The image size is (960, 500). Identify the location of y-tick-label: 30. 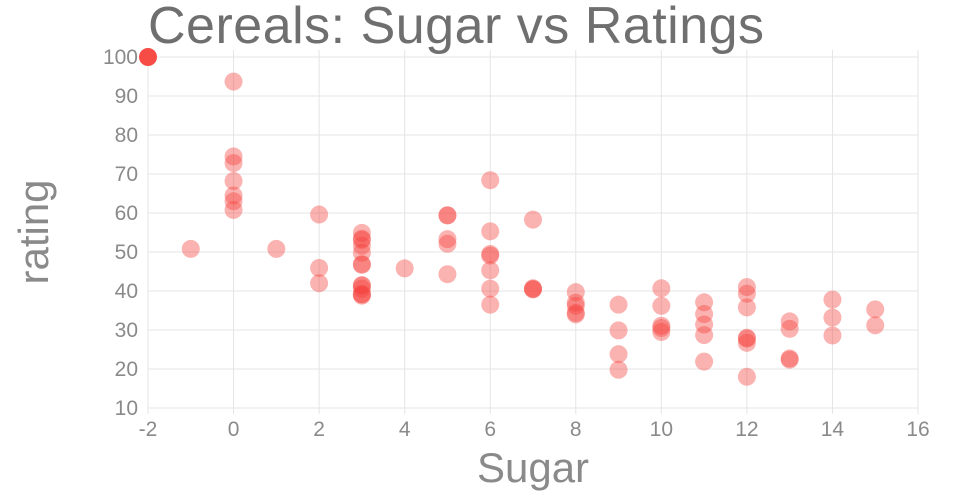
(126, 330).